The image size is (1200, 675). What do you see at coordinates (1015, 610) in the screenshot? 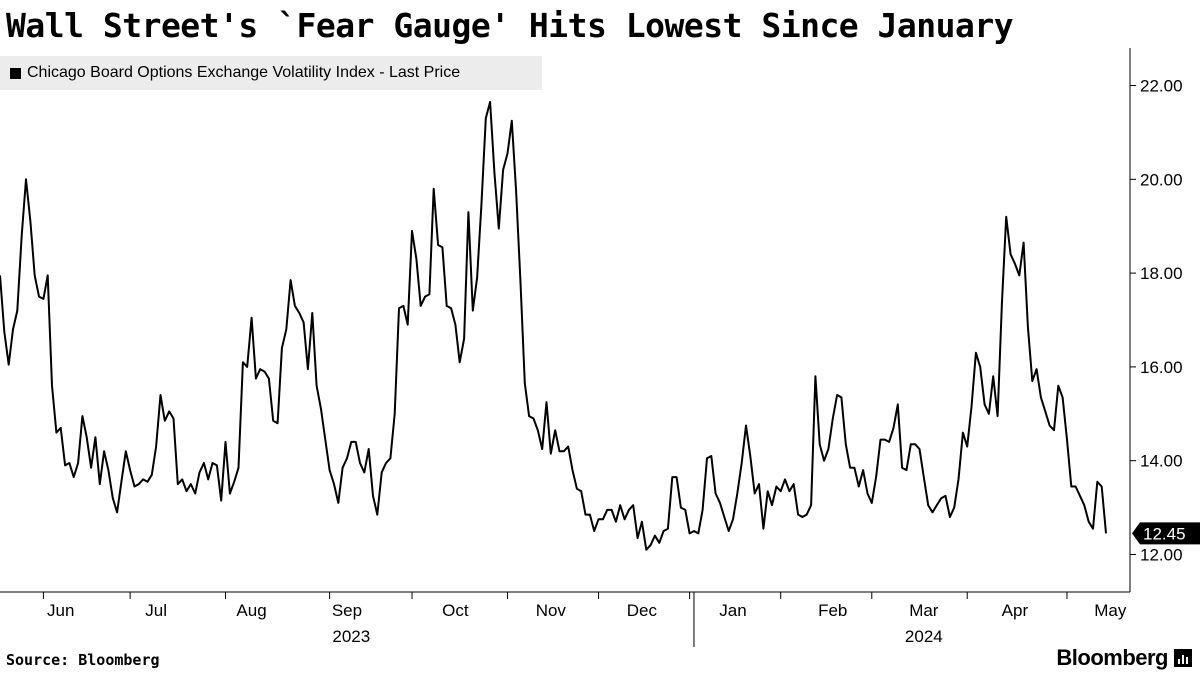
I see `x-month-label: Apr` at bounding box center [1015, 610].